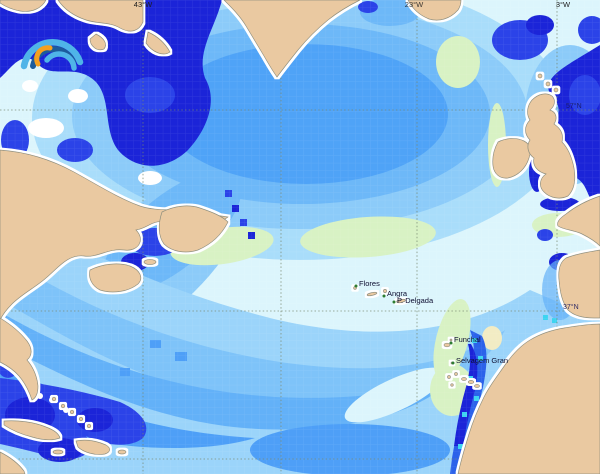 This screenshot has height=474, width=600. Describe the element at coordinates (19, 359) in the screenshot. I see `land-us-coast` at that location.